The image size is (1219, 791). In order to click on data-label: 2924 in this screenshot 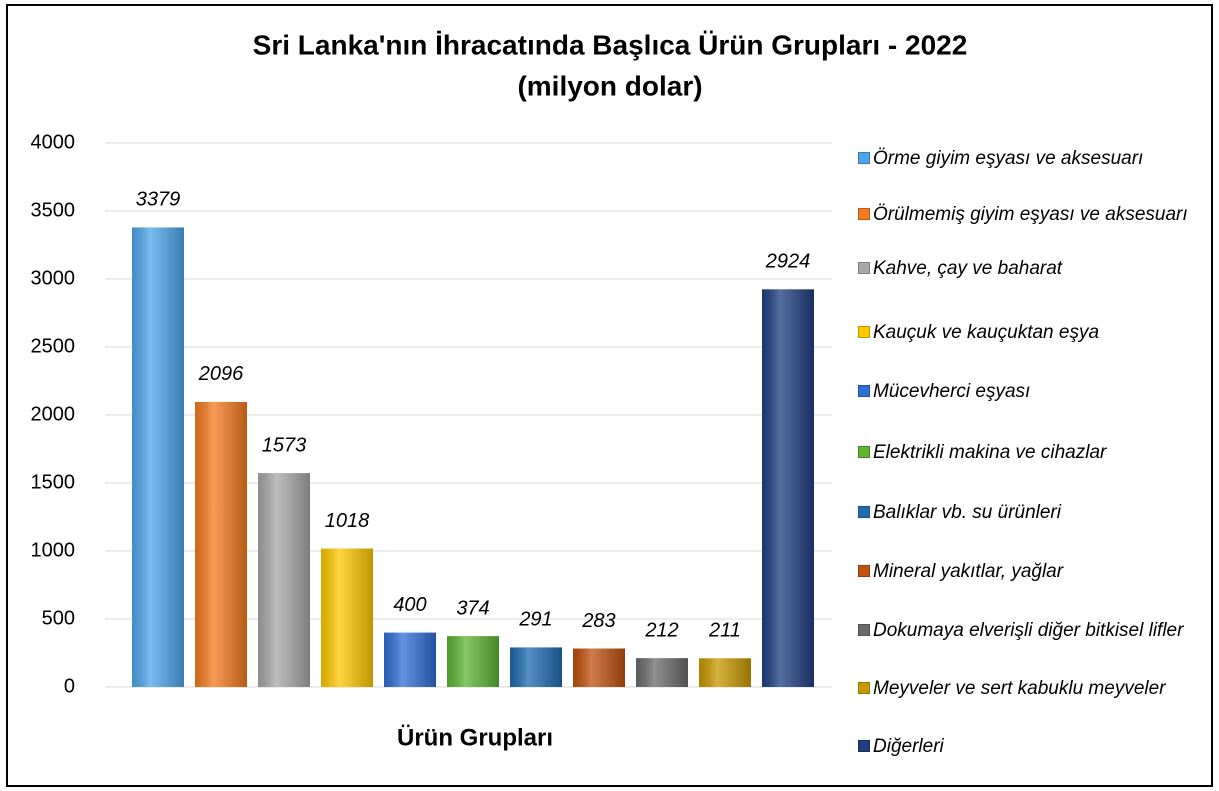, I will do `click(788, 262)`.